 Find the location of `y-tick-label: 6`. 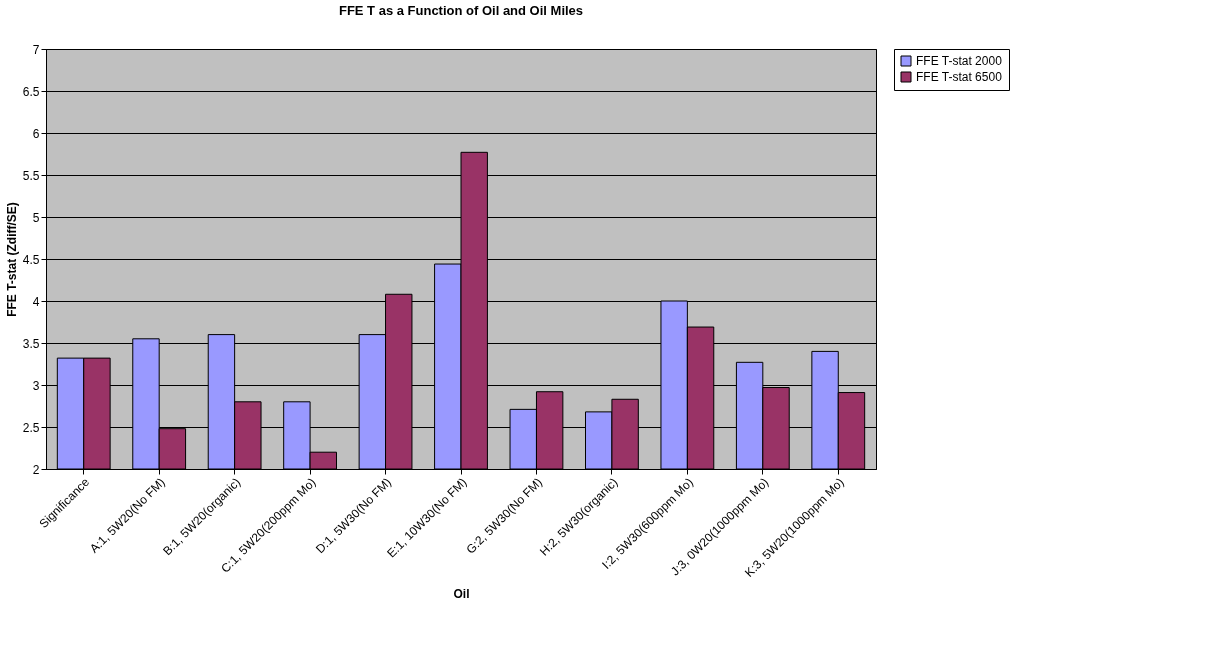

y-tick-label: 6 is located at coordinates (36, 133).